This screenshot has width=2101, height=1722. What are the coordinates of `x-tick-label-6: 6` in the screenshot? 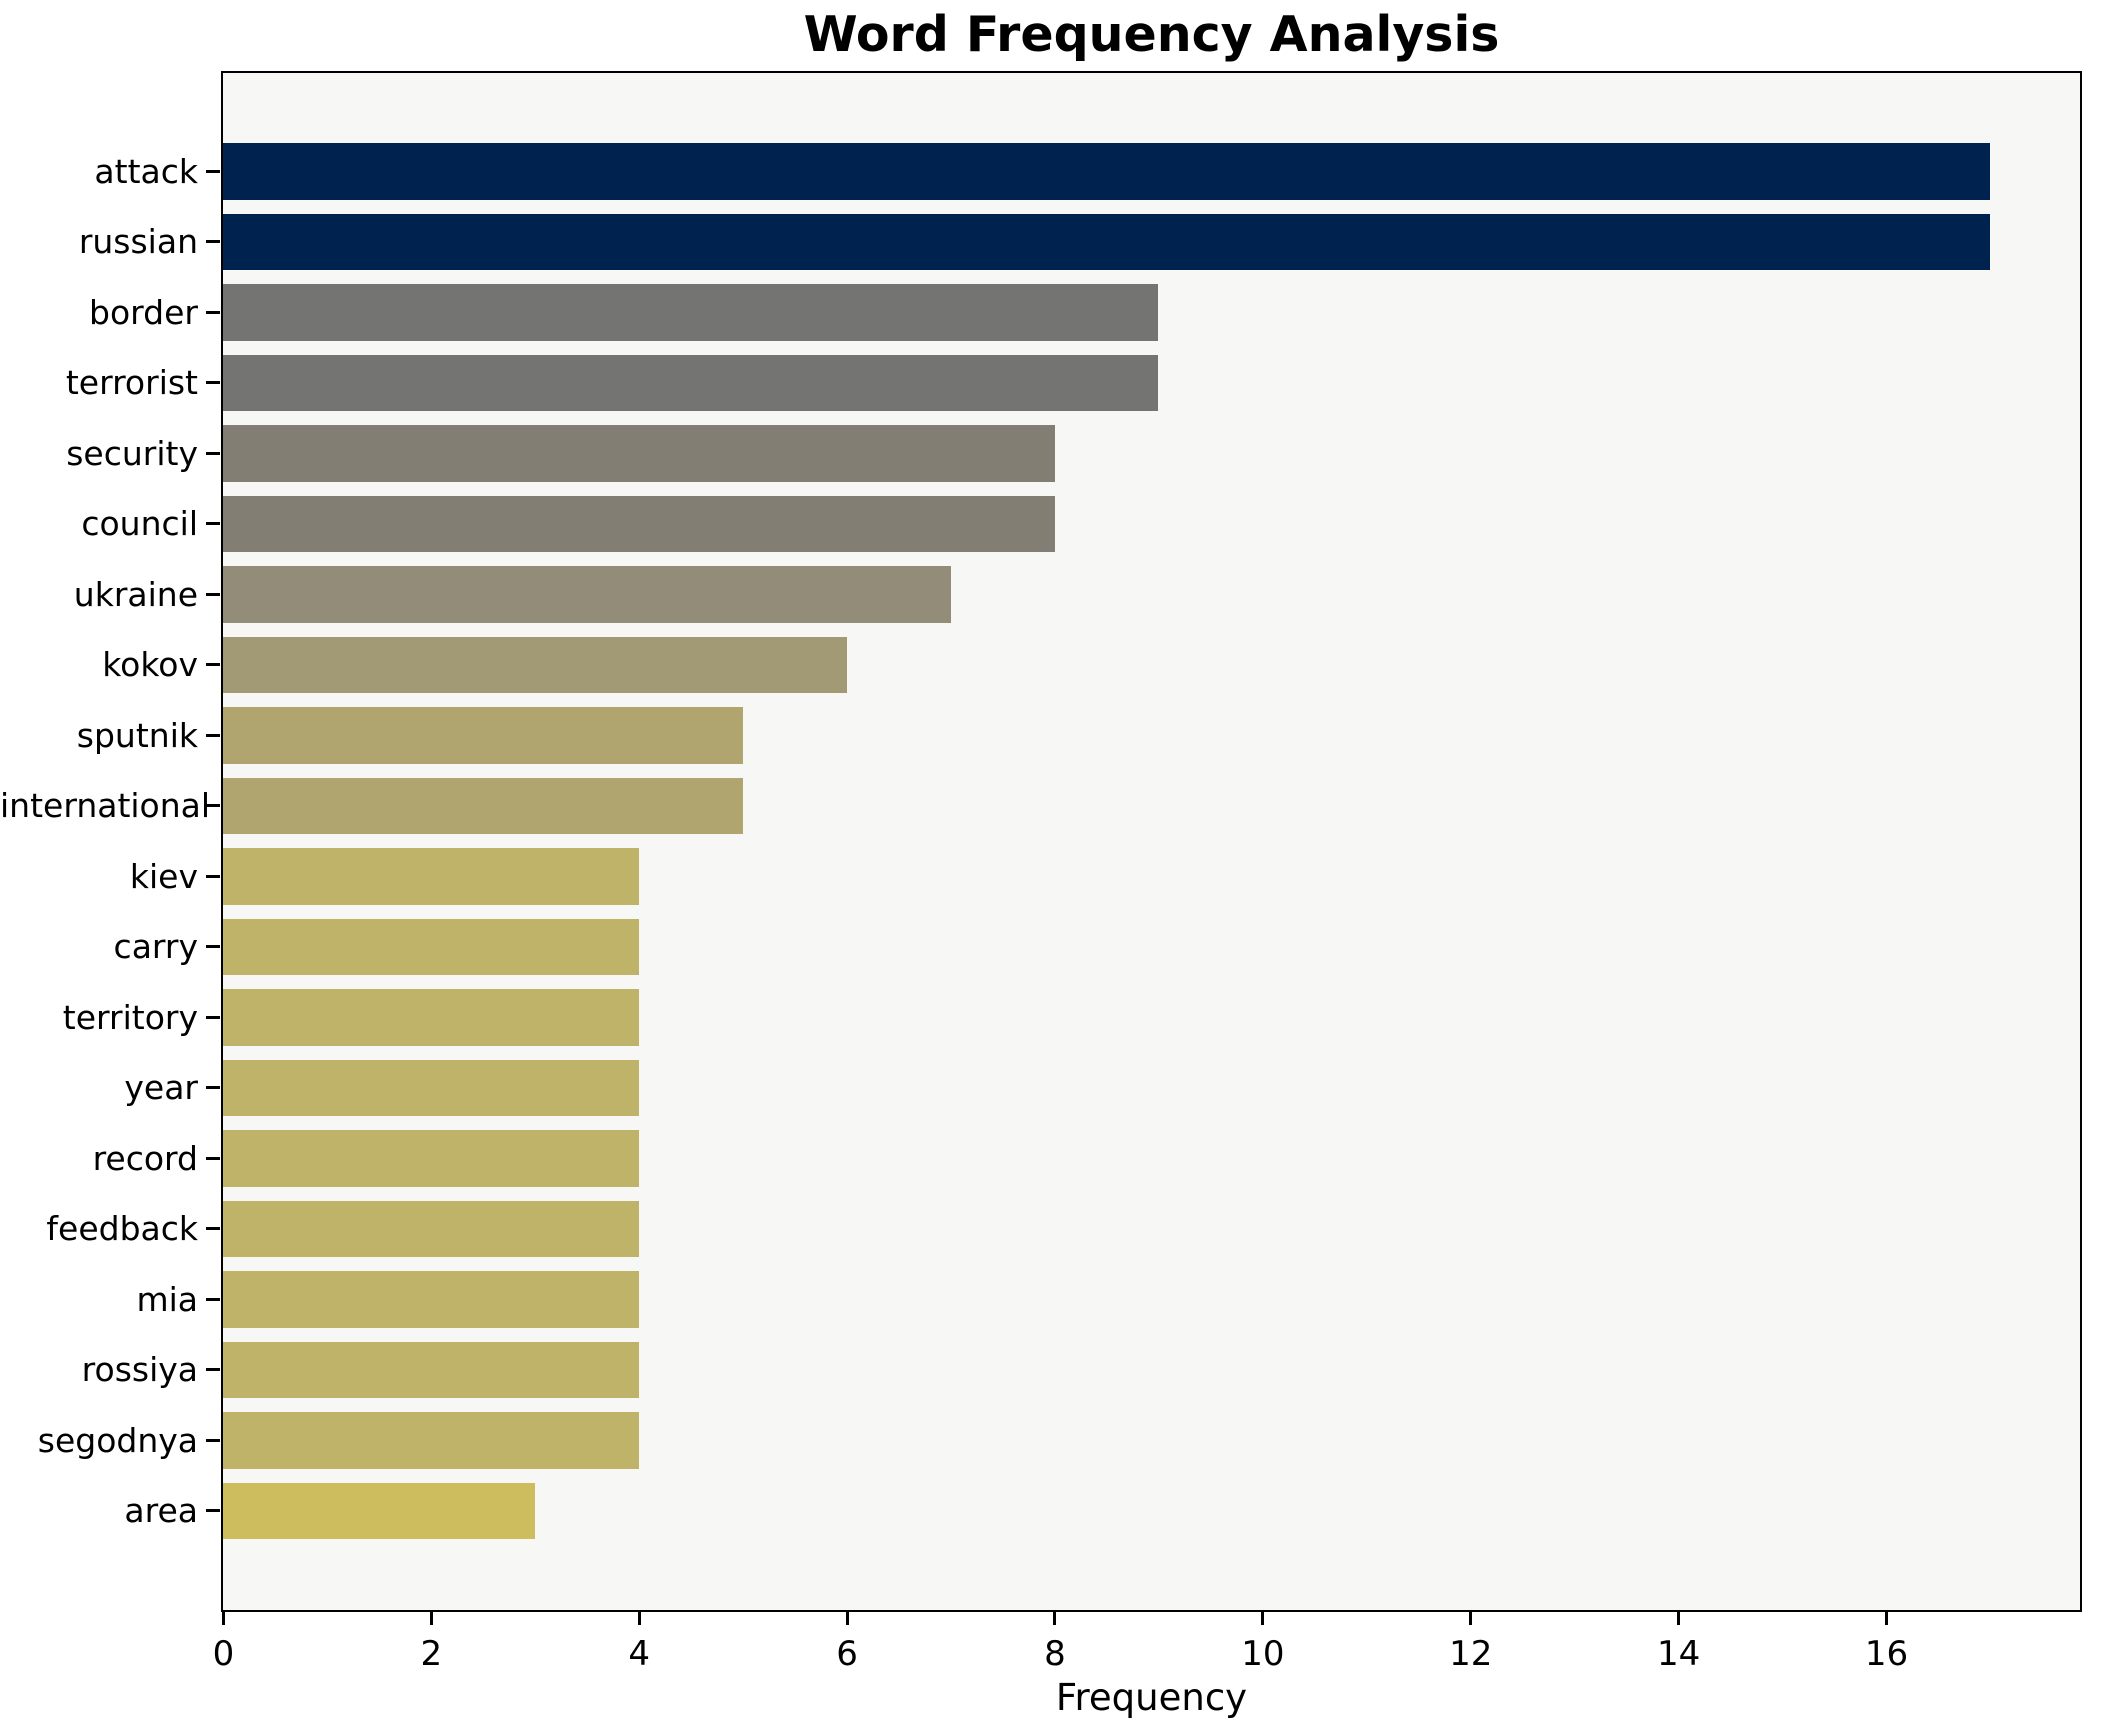 It's located at (847, 1654).